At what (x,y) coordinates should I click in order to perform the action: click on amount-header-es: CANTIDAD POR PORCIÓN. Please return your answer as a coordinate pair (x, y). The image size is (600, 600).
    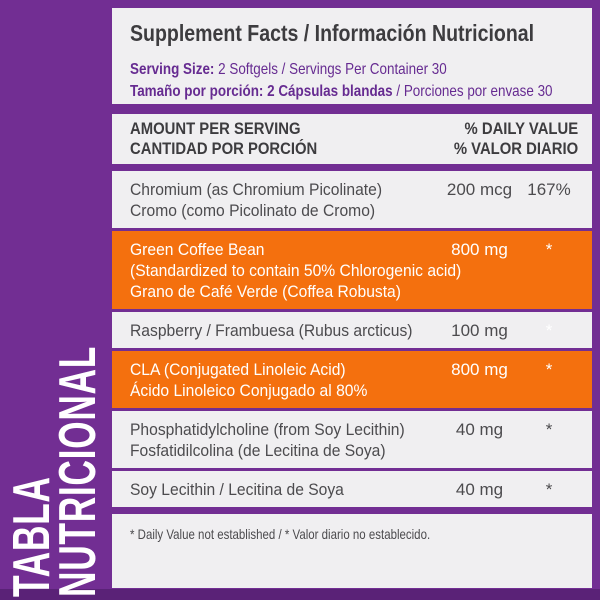
    Looking at the image, I should click on (224, 149).